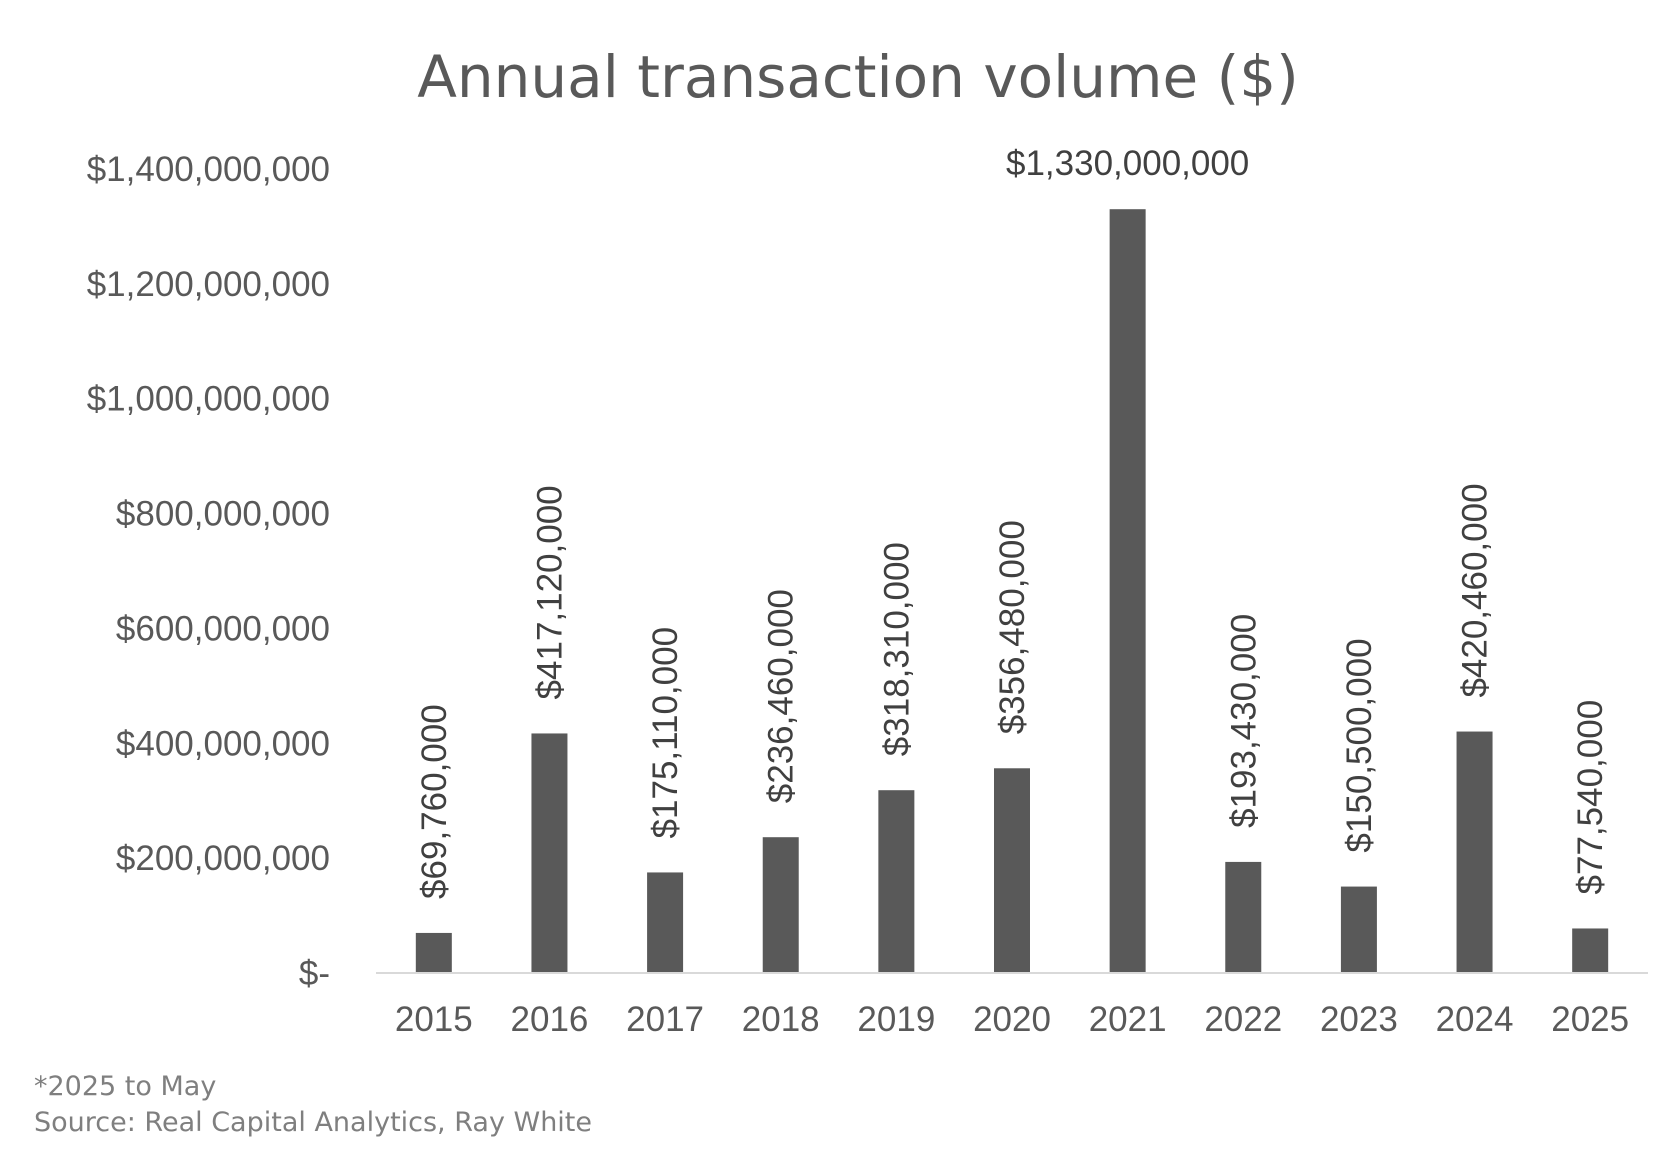  Describe the element at coordinates (665, 1019) in the screenshot. I see `x-tick-label: 2017` at that location.